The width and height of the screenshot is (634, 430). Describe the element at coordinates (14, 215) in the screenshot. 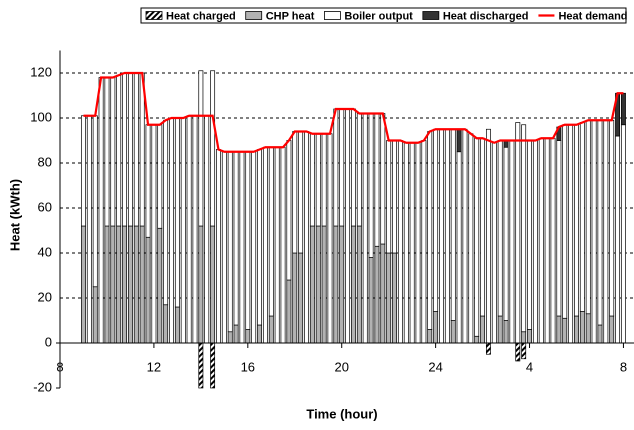

I see `y-axis-title: Heat (kWth)` at that location.